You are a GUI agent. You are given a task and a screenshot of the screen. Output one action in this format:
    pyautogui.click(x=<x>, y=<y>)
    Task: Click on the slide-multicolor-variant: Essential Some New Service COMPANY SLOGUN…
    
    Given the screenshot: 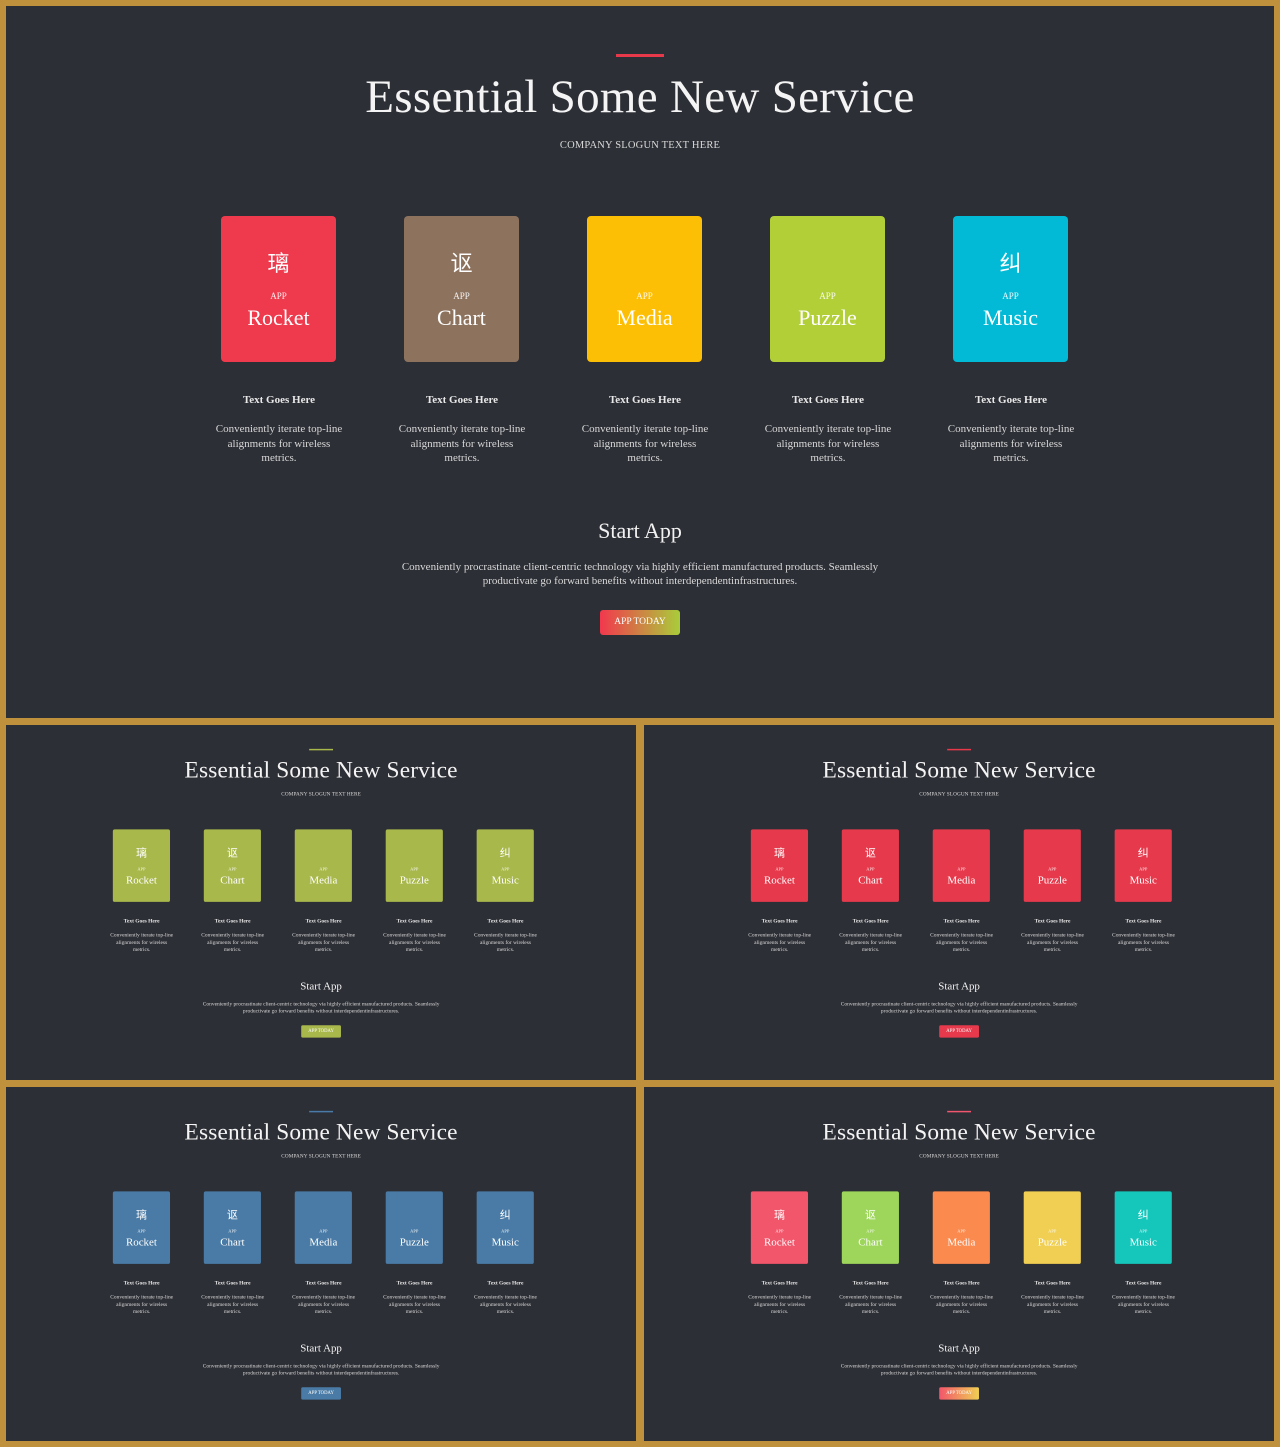 What is the action you would take?
    pyautogui.click(x=959, y=1264)
    